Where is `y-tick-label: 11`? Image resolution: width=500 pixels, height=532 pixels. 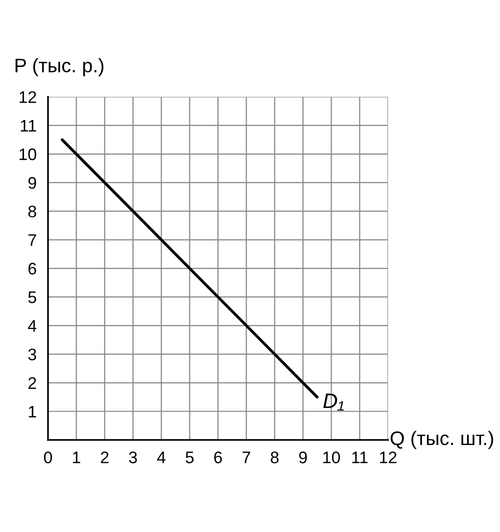 y-tick-label: 11 is located at coordinates (28, 126).